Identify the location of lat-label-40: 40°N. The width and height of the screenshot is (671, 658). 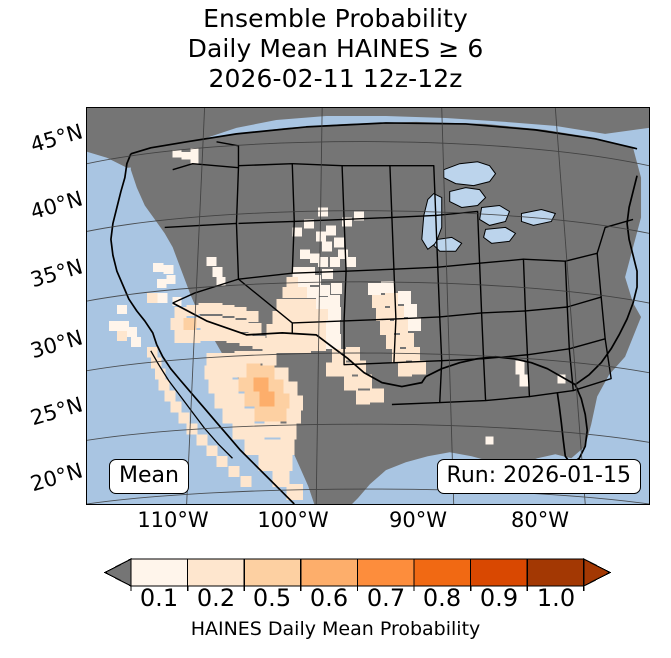
(56, 205).